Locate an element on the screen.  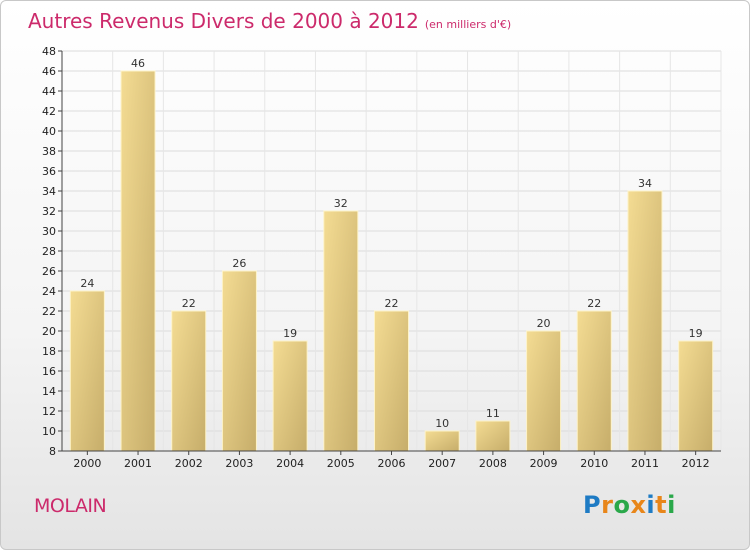
bar-2012 is located at coordinates (696, 396).